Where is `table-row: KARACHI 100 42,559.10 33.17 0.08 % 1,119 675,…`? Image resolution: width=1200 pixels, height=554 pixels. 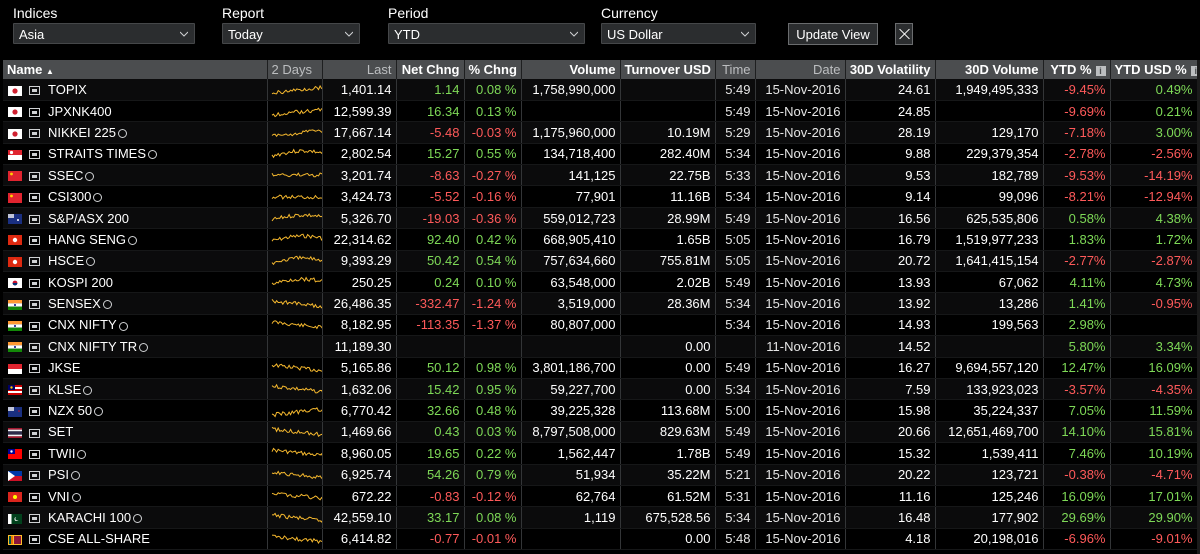 table-row: KARACHI 100 42,559.10 33.17 0.08 % 1,119 675,… is located at coordinates (600, 517).